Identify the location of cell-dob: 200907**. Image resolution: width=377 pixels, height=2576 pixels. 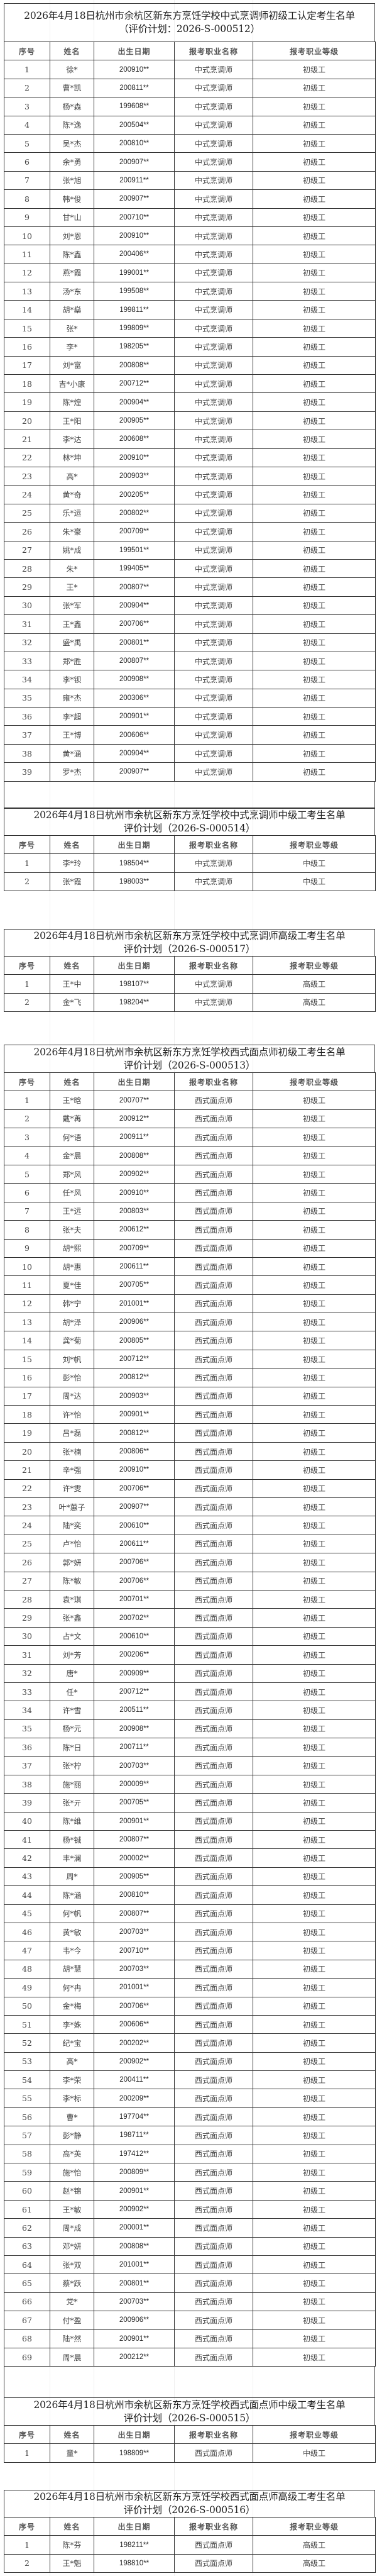
(134, 199).